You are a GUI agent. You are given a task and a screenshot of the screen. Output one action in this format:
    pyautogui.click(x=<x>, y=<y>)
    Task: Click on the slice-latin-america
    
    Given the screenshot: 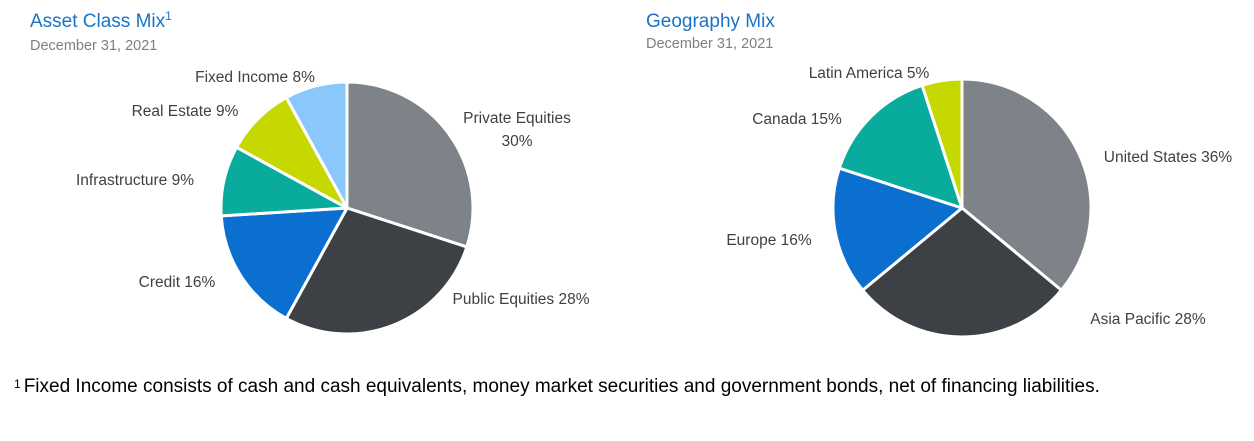 What is the action you would take?
    pyautogui.click(x=942, y=143)
    